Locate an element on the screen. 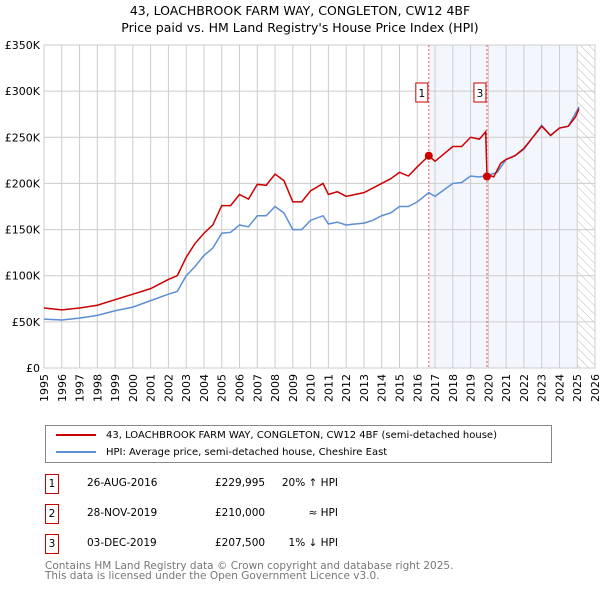 The height and width of the screenshot is (590, 600). x-tick-label: 2001 is located at coordinates (151, 388).